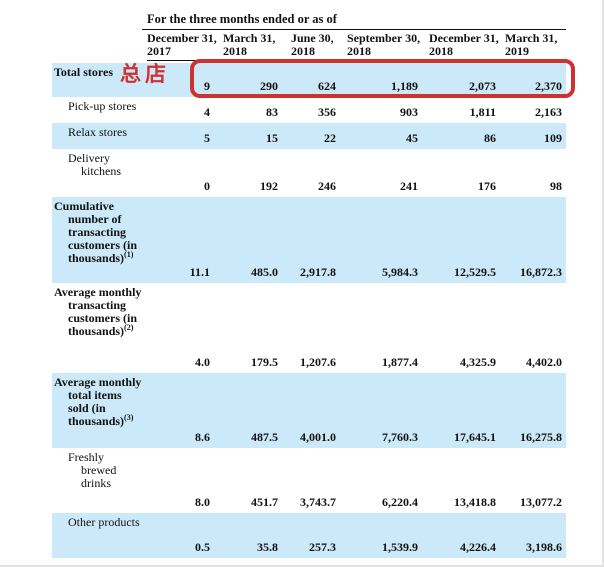 Image resolution: width=604 pixels, height=567 pixels. Describe the element at coordinates (400, 272) in the screenshot. I see `cell-value: 5,984.3` at that location.